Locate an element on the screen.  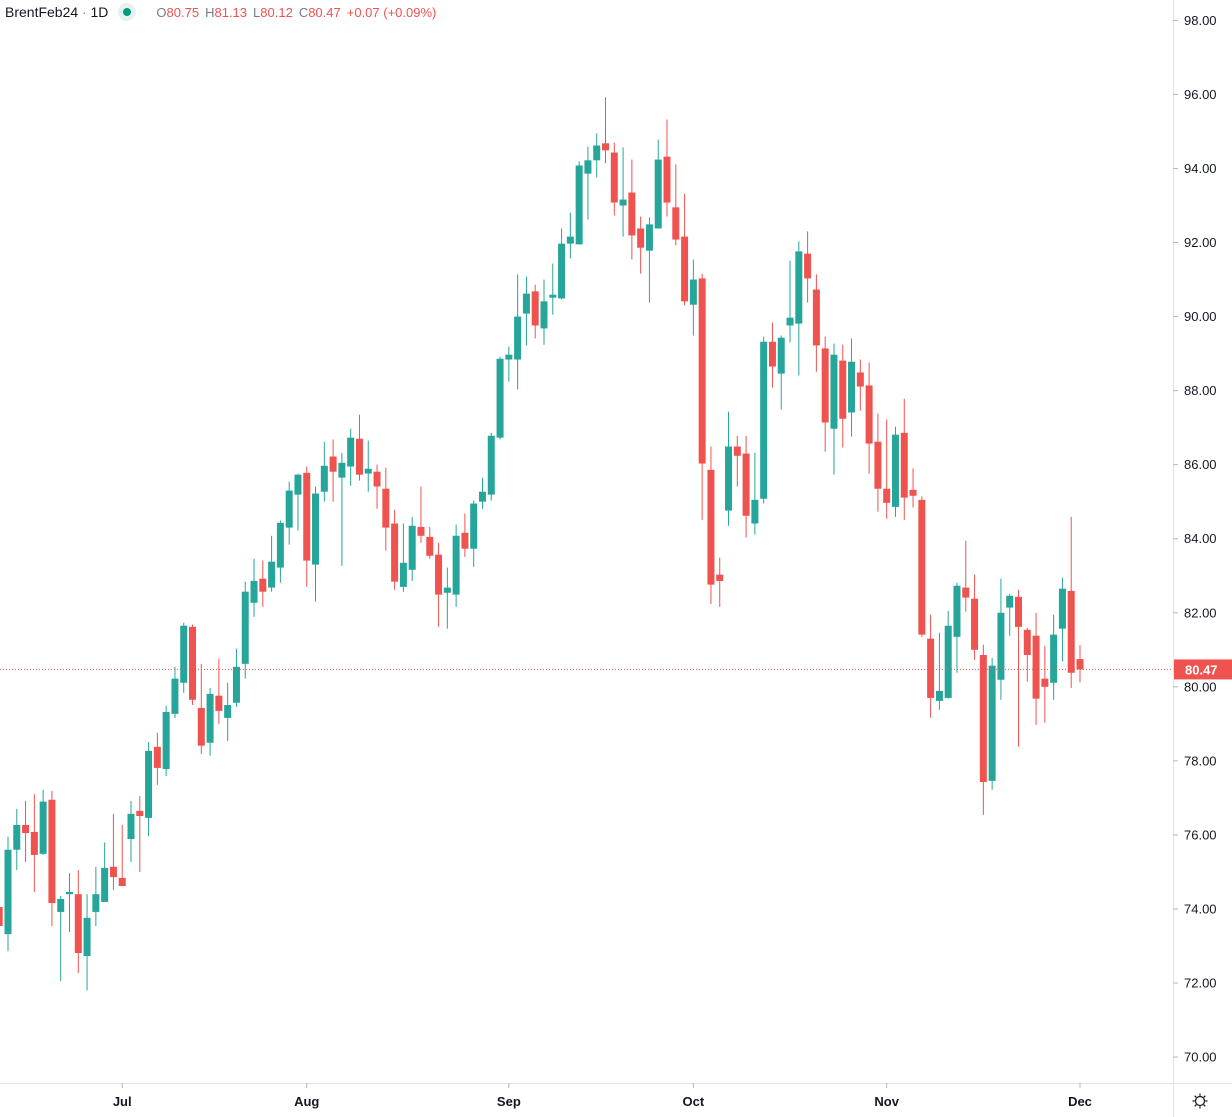
price-tick-label: 96.00 is located at coordinates (1200, 94).